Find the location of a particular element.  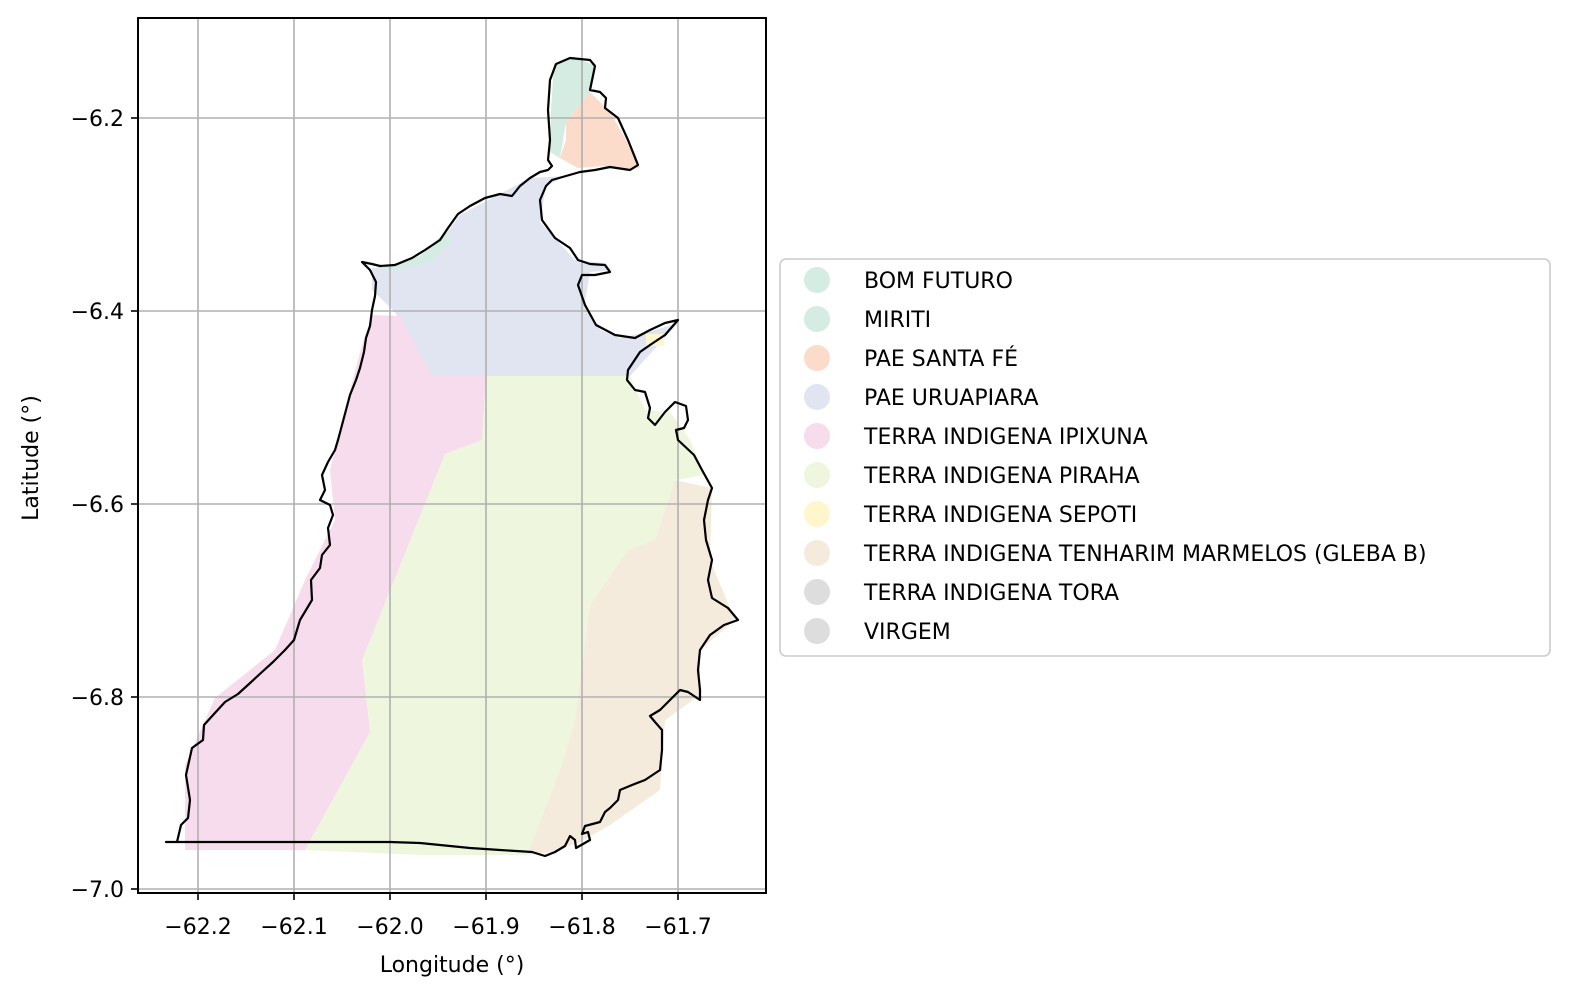

legend-label: BOM FUTURO is located at coordinates (938, 281).